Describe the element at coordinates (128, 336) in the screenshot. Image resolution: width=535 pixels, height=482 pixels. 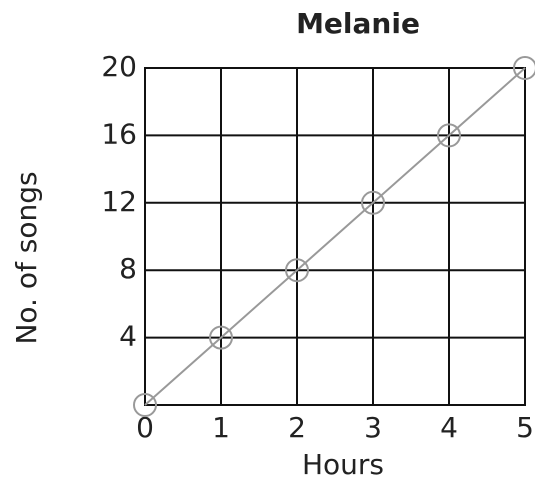
I see `y-tick-label: 4` at that location.